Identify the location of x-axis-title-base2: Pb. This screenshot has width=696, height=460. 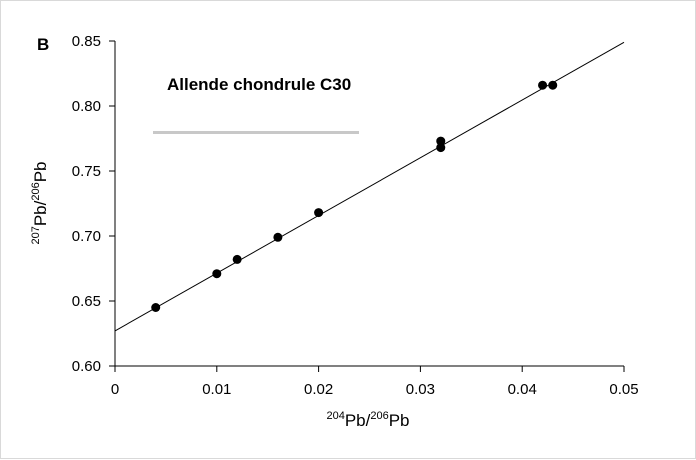
(399, 420).